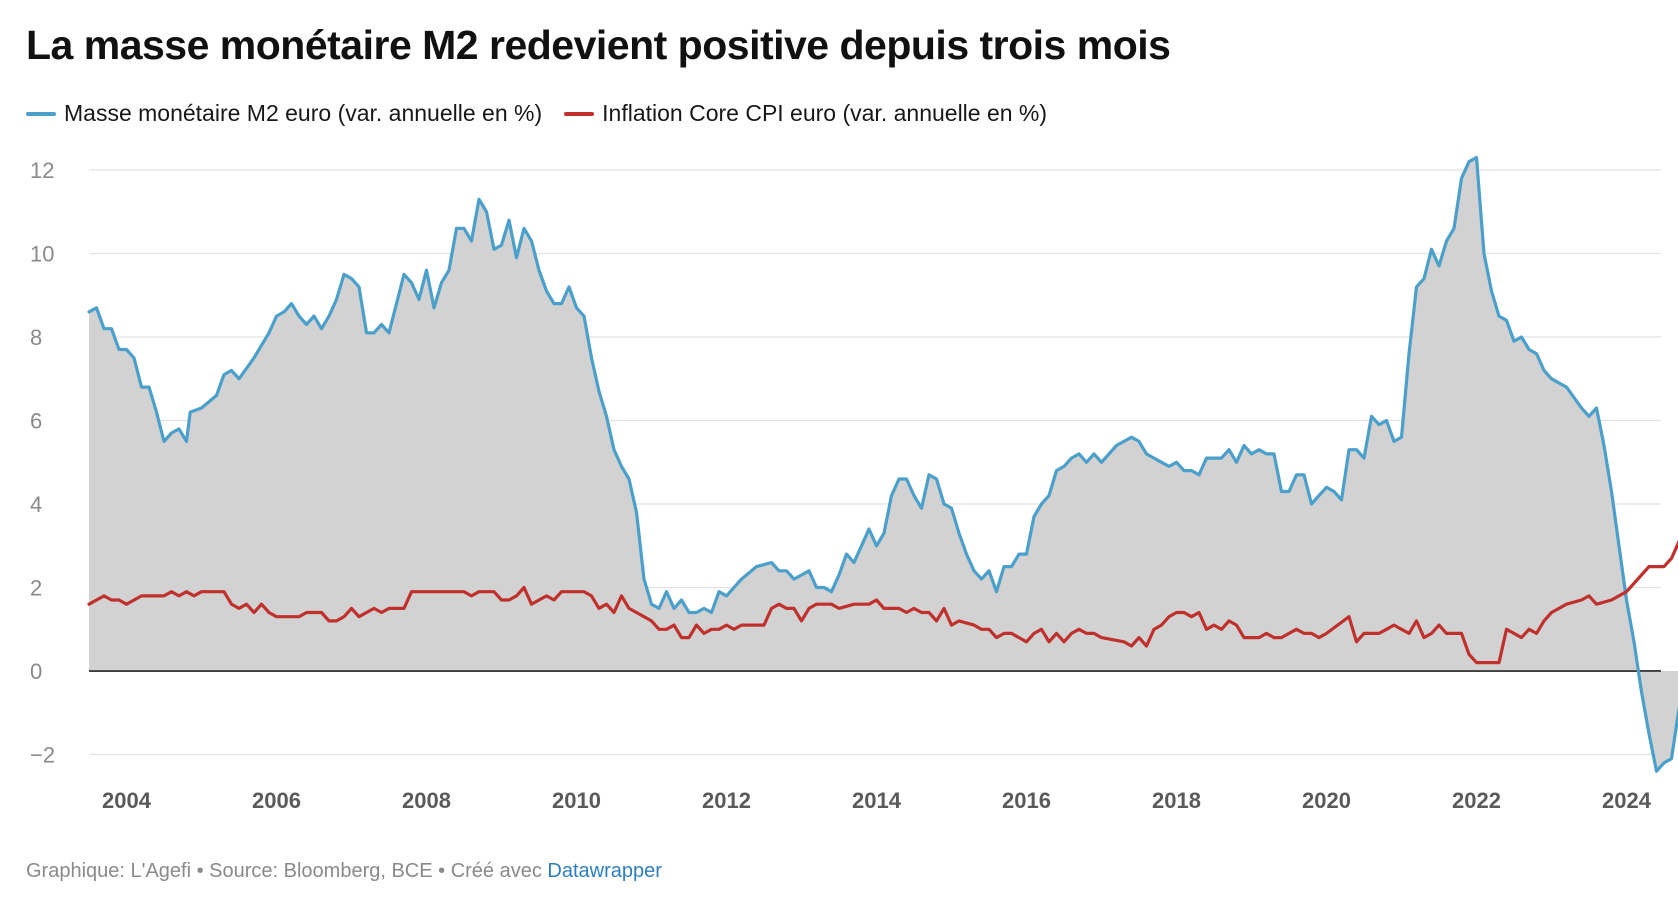  What do you see at coordinates (576, 800) in the screenshot?
I see `x-tick-label: 2010` at bounding box center [576, 800].